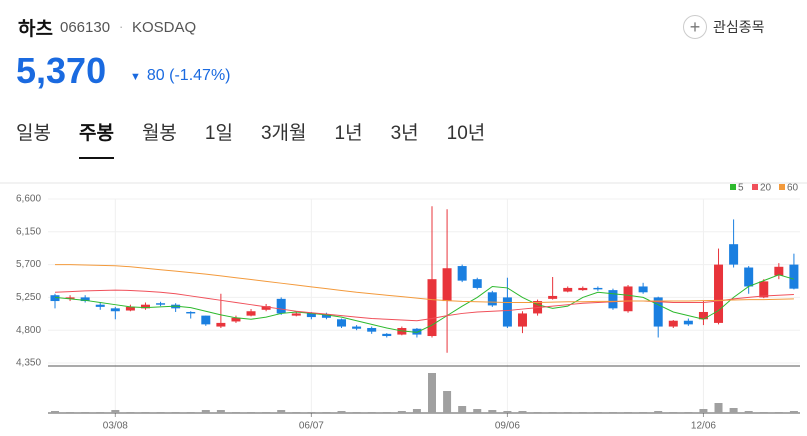  Describe the element at coordinates (159, 133) in the screenshot. I see `tab: 월봉` at that location.